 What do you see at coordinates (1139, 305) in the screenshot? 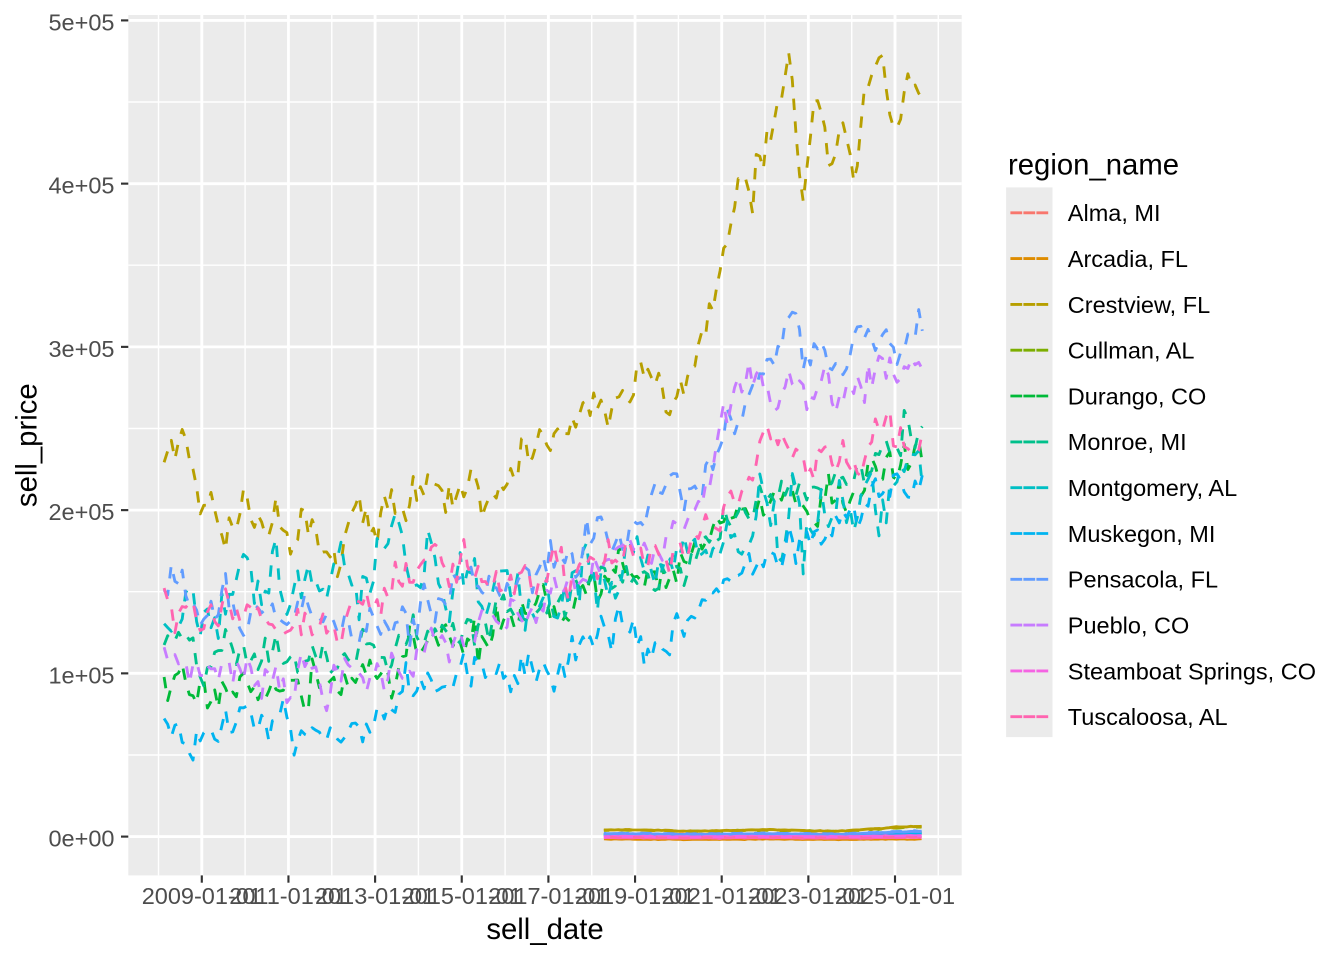
I see `svg-text: Crestview, FL` at bounding box center [1139, 305].